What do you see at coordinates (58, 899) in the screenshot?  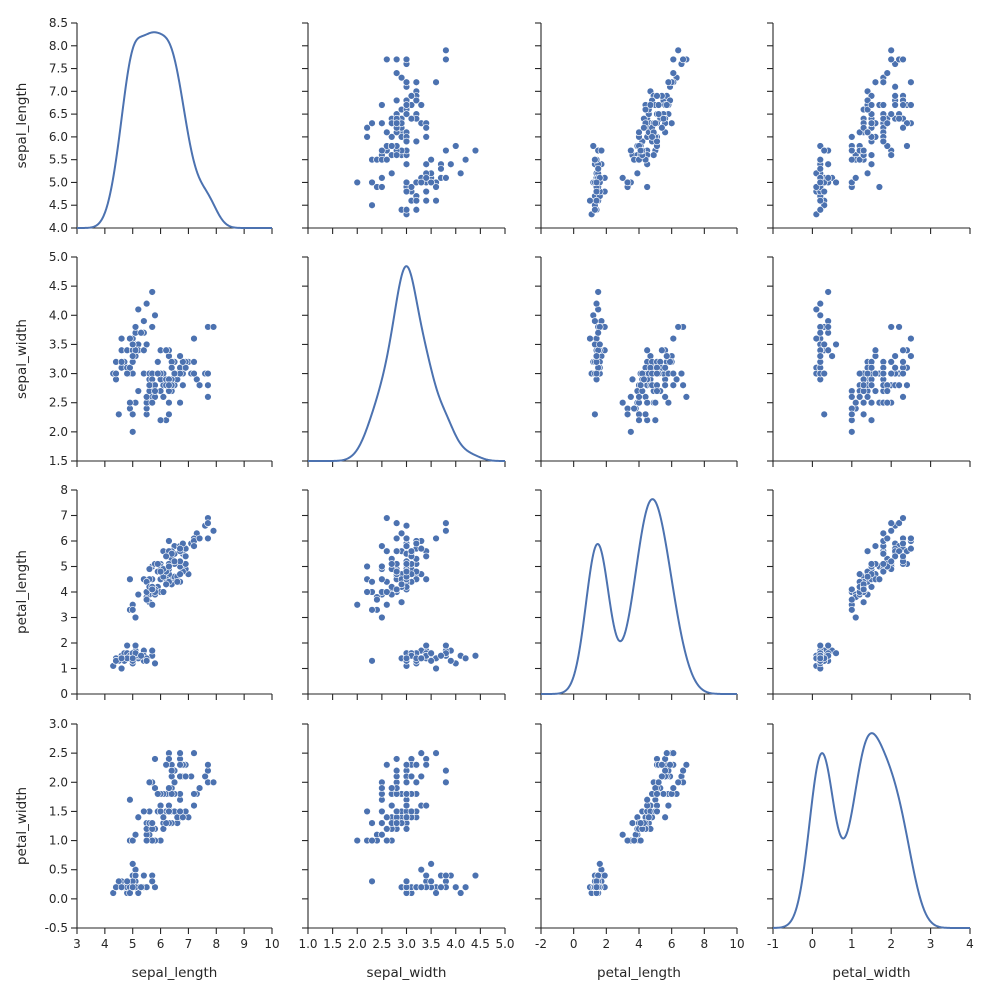 I see `y-tick-label: 0.0` at bounding box center [58, 899].